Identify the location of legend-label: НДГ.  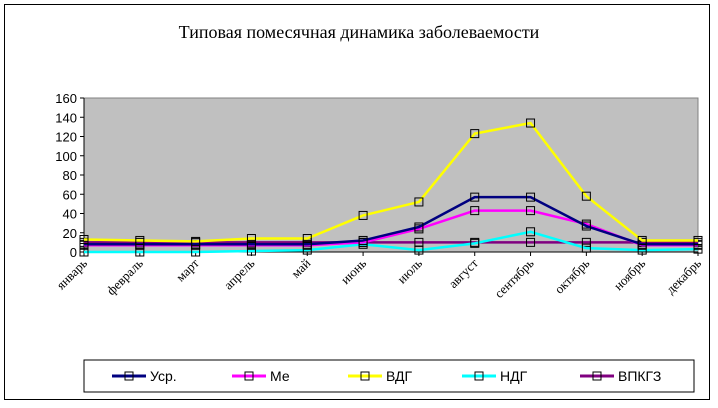
(514, 376).